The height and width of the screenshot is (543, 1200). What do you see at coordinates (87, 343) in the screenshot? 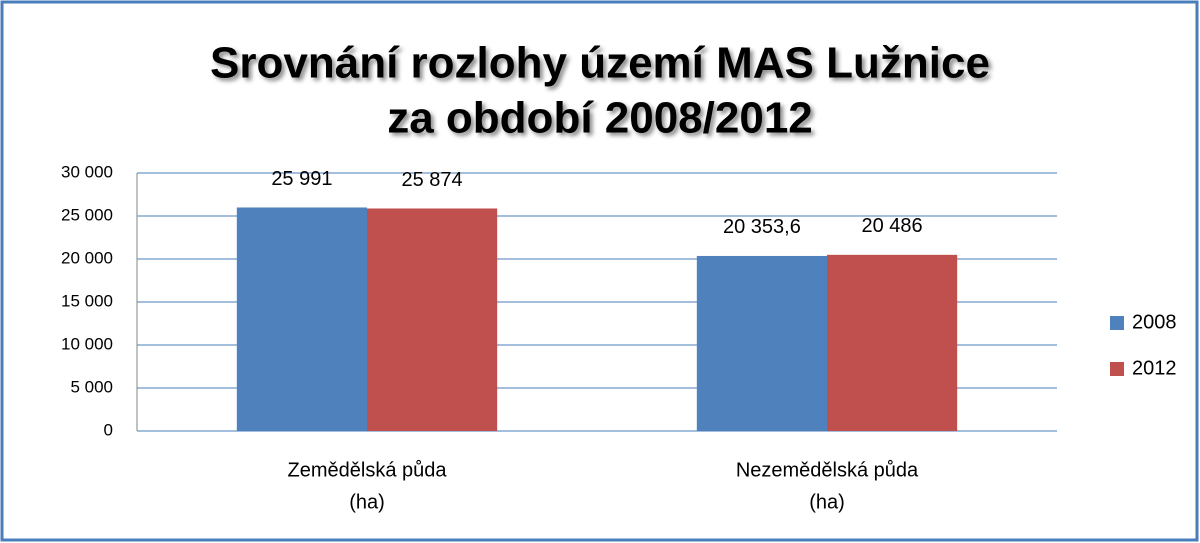
I see `y-tick-label: 10 000` at bounding box center [87, 343].